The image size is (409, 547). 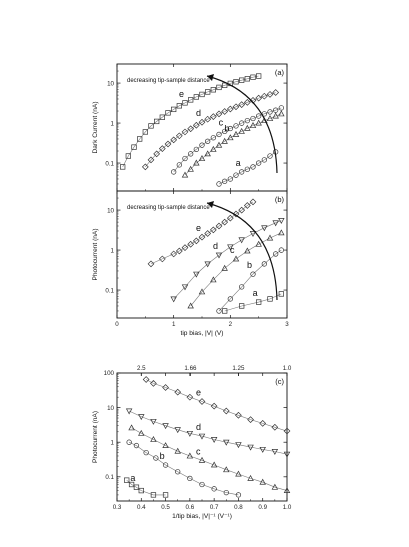 I want to click on x-tick-label: 0.6, so click(x=190, y=507).